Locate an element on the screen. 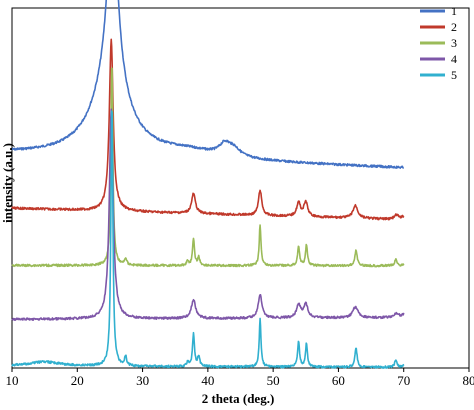 The height and width of the screenshot is (410, 474). x-tick-label: 80 is located at coordinates (468, 380).